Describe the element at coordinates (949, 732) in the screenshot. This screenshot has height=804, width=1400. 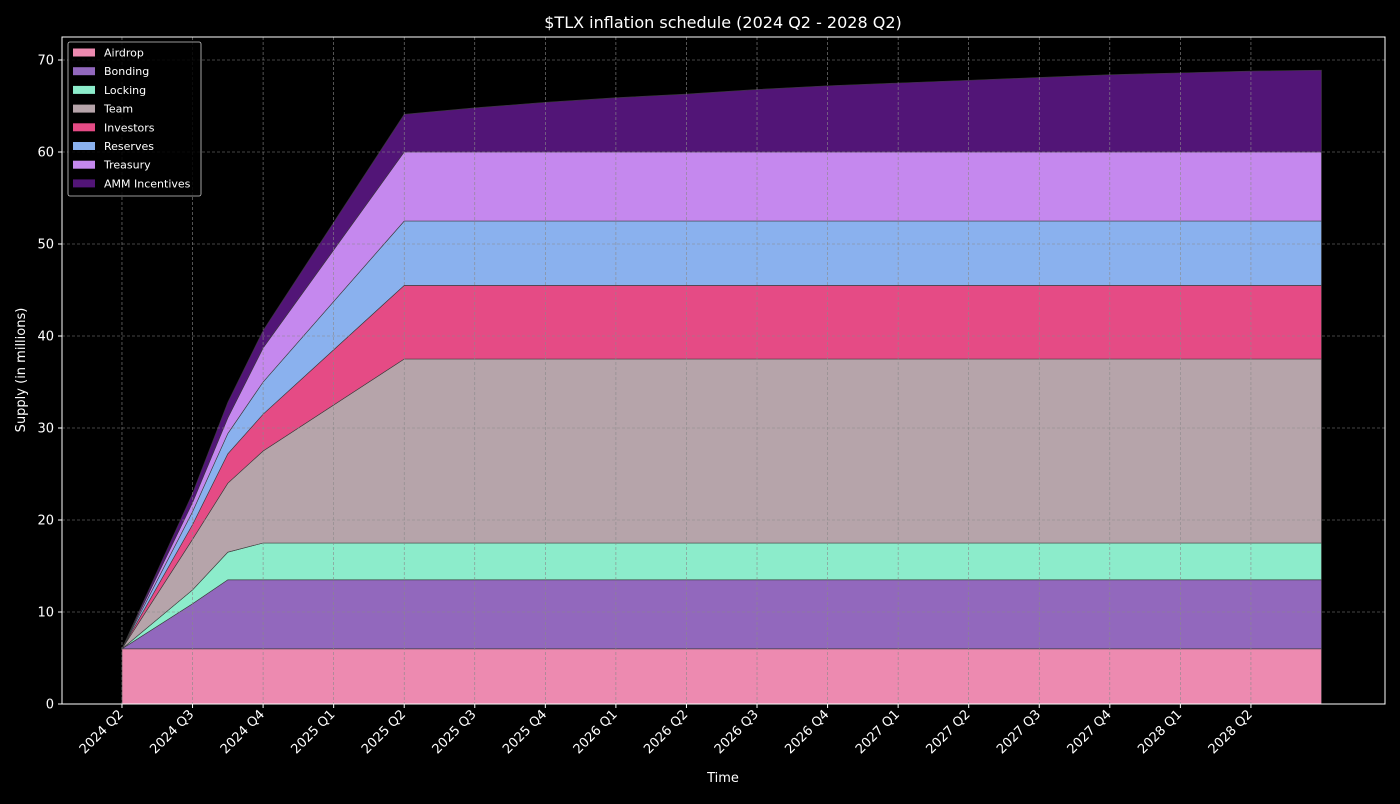
I see `x-tick-label: 2027 Q2` at that location.